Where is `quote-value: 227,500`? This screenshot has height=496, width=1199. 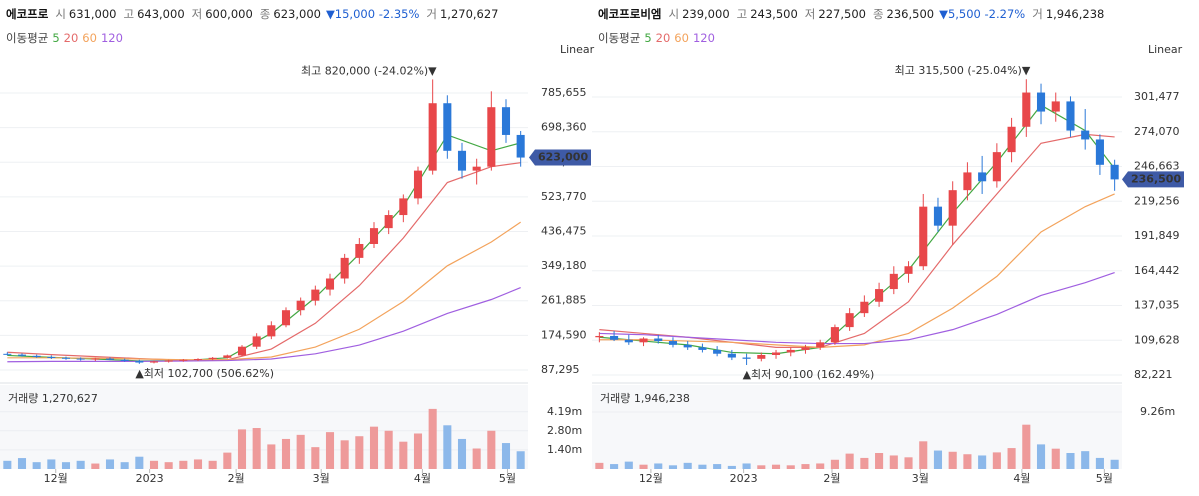 quote-value: 227,500 is located at coordinates (842, 14).